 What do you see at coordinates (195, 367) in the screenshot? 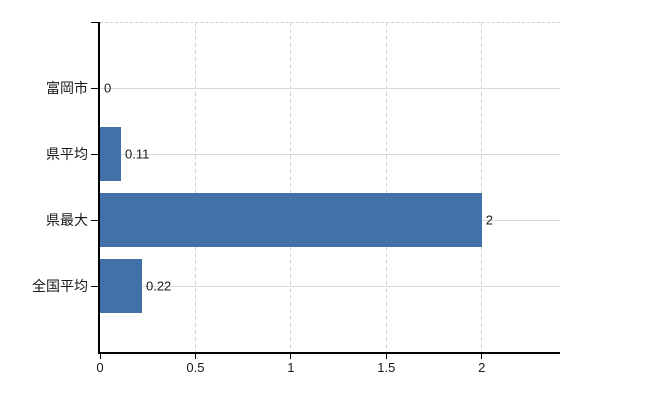
I see `x-tick-label: 0.5` at bounding box center [195, 367].